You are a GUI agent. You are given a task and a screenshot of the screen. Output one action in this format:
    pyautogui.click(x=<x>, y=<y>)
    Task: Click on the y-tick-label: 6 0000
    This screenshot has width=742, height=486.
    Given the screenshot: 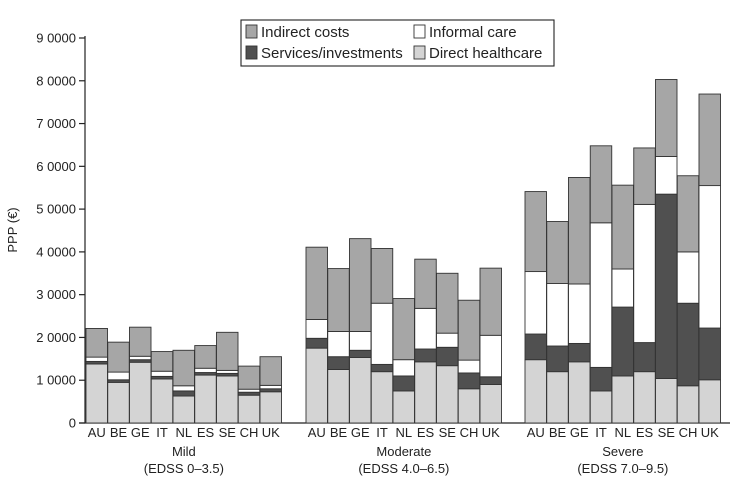 What is the action you would take?
    pyautogui.click(x=56, y=166)
    